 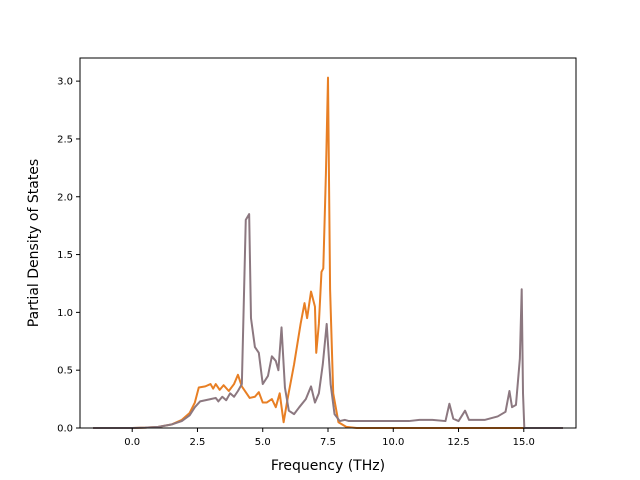 What do you see at coordinates (65, 82) in the screenshot?
I see `y-tick-label: 3.0` at bounding box center [65, 82].